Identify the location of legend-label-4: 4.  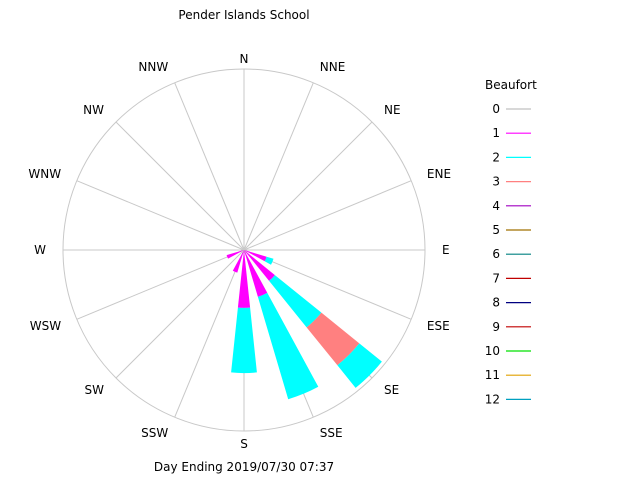
(496, 206).